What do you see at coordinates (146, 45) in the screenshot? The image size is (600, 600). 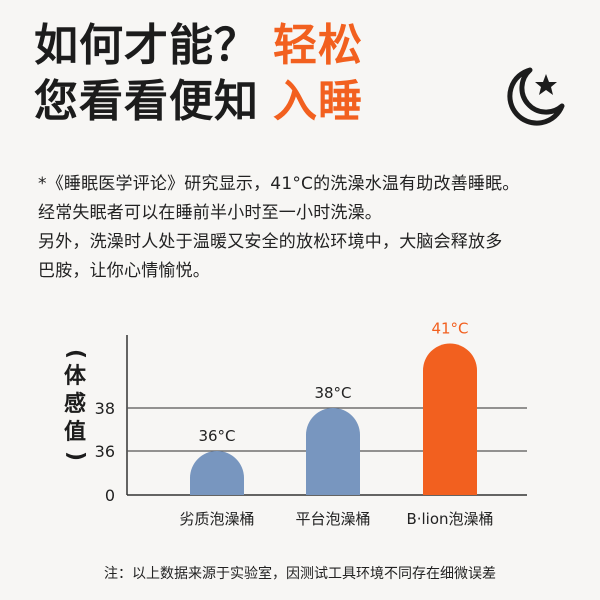 I see `headline-text-1: 如何才能？` at bounding box center [146, 45].